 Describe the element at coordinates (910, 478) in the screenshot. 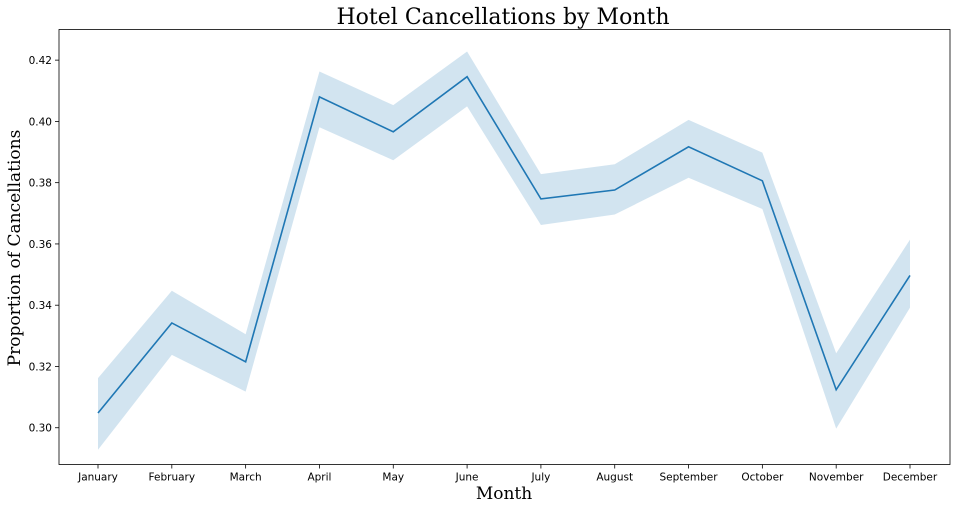

I see `x-tick-label: December` at that location.